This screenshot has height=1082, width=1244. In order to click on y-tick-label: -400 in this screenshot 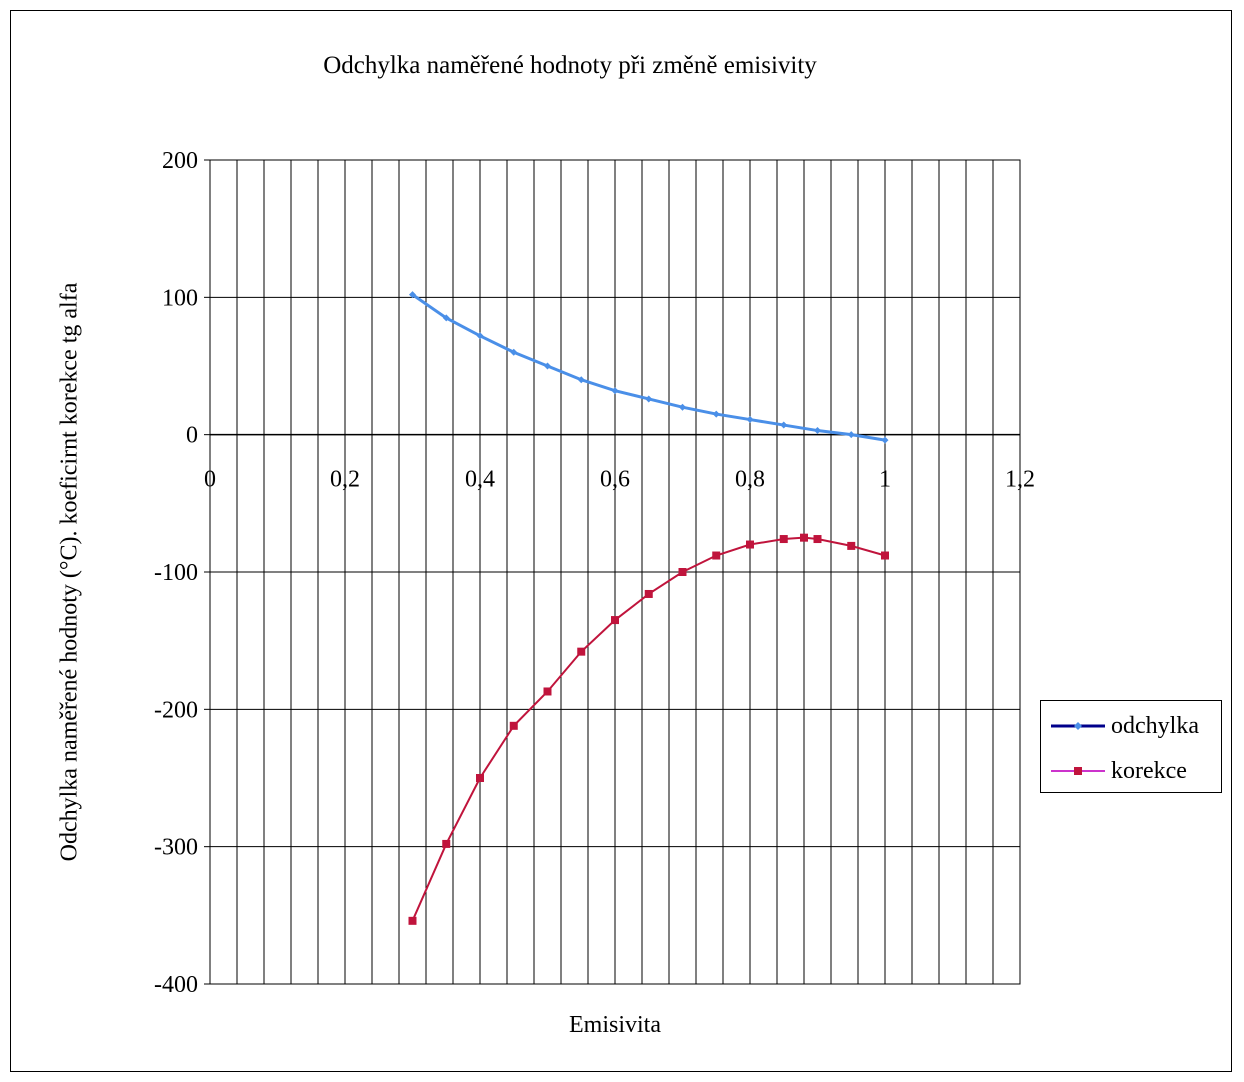, I will do `click(176, 985)`.